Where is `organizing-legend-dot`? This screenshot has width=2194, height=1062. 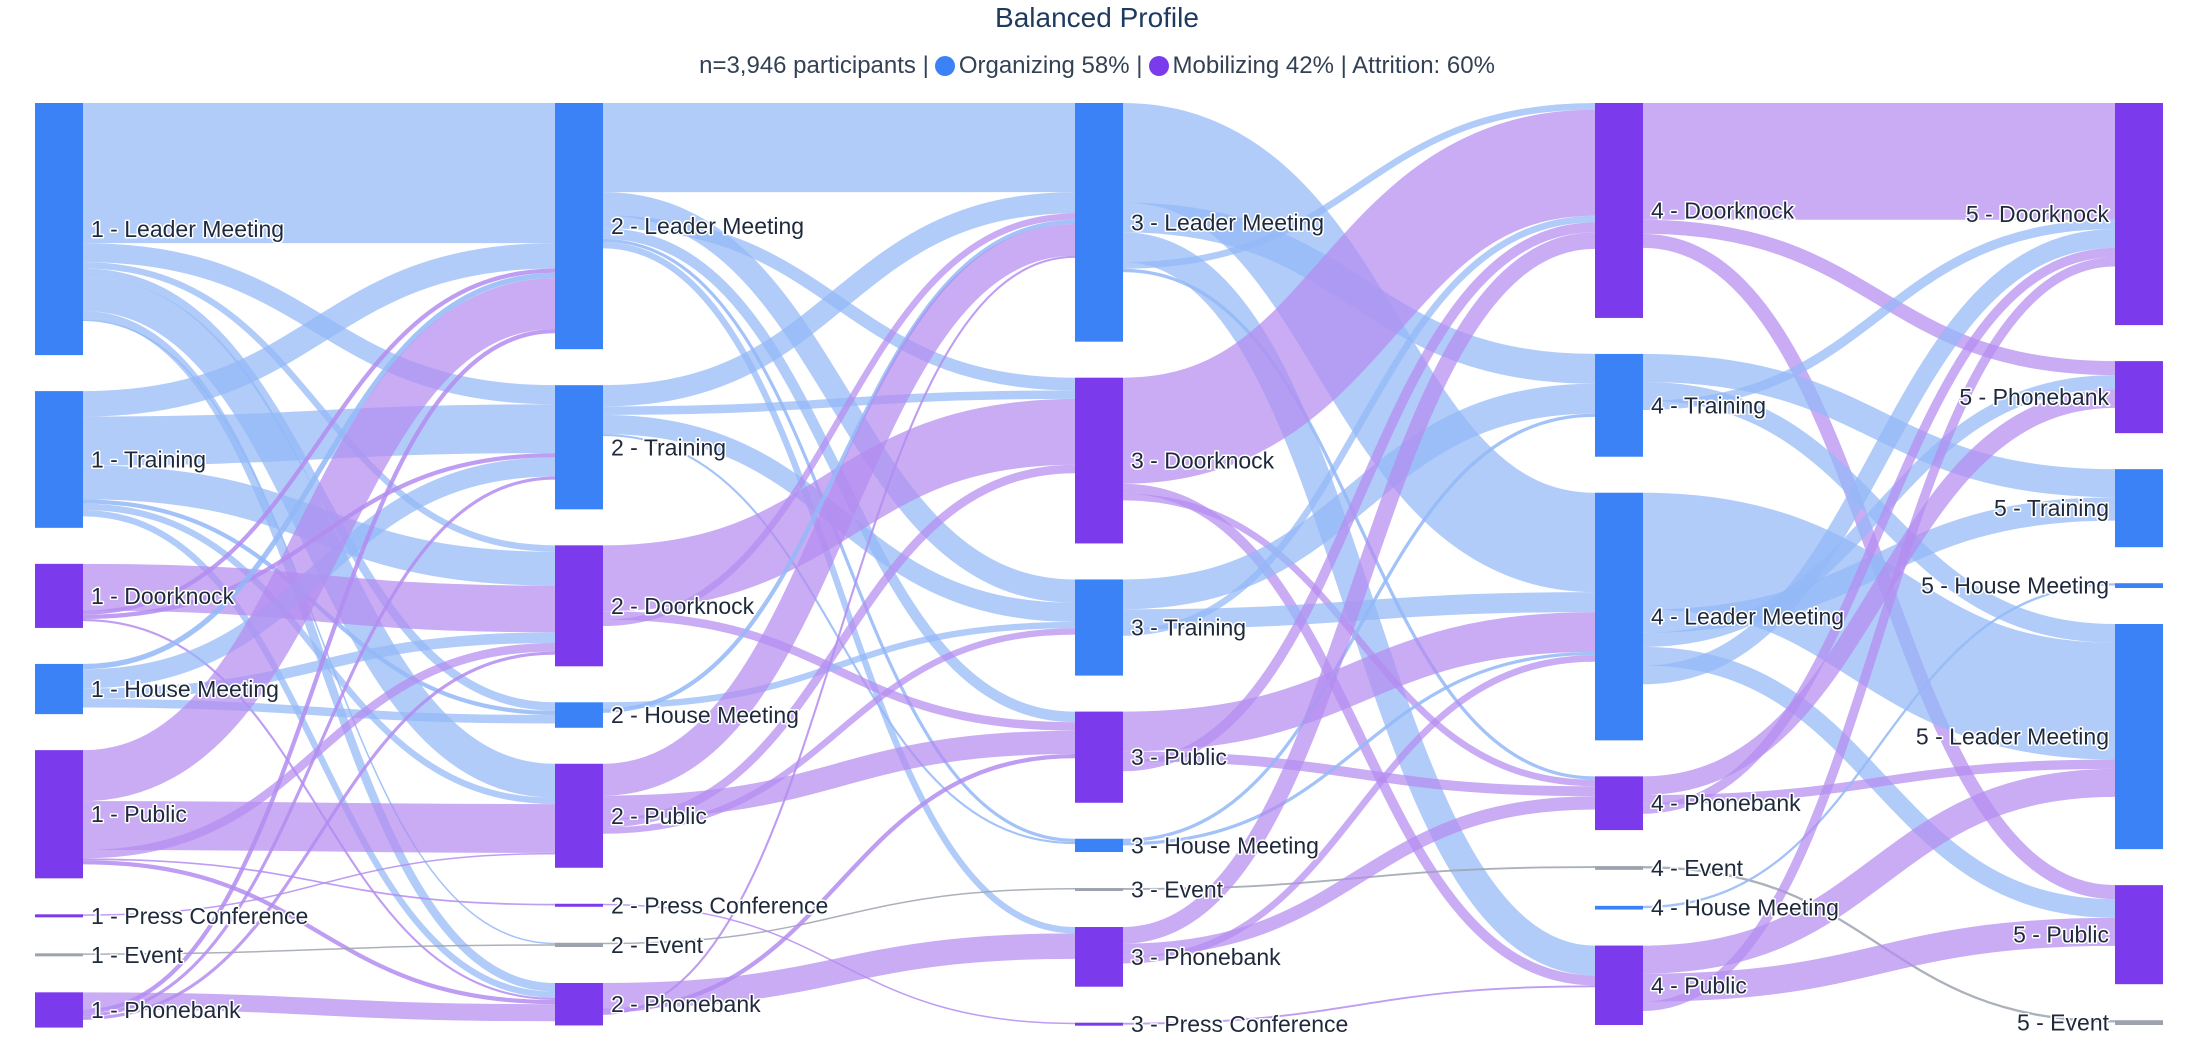
organizing-legend-dot is located at coordinates (944, 66).